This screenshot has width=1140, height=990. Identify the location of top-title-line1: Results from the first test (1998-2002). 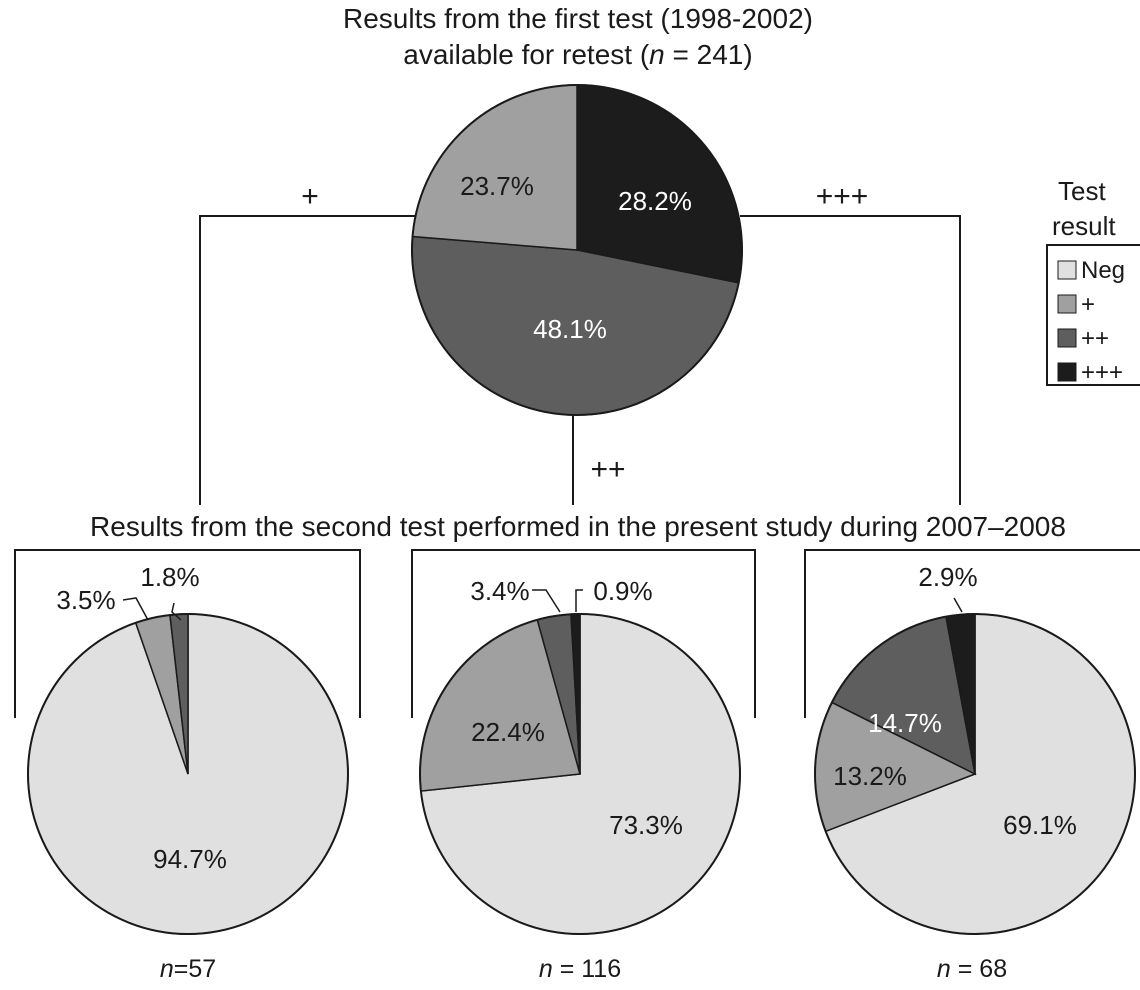
(578, 18).